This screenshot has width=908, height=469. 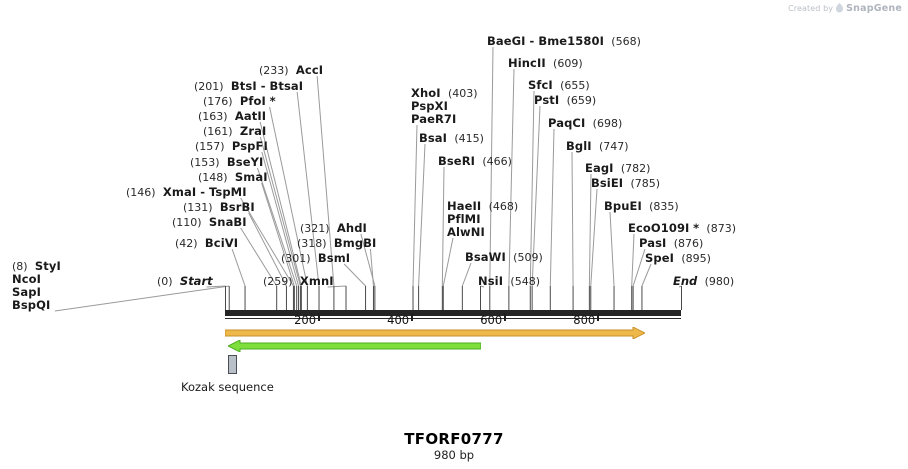 I want to click on restriction-site-label: (321) AhdI, so click(x=333, y=229).